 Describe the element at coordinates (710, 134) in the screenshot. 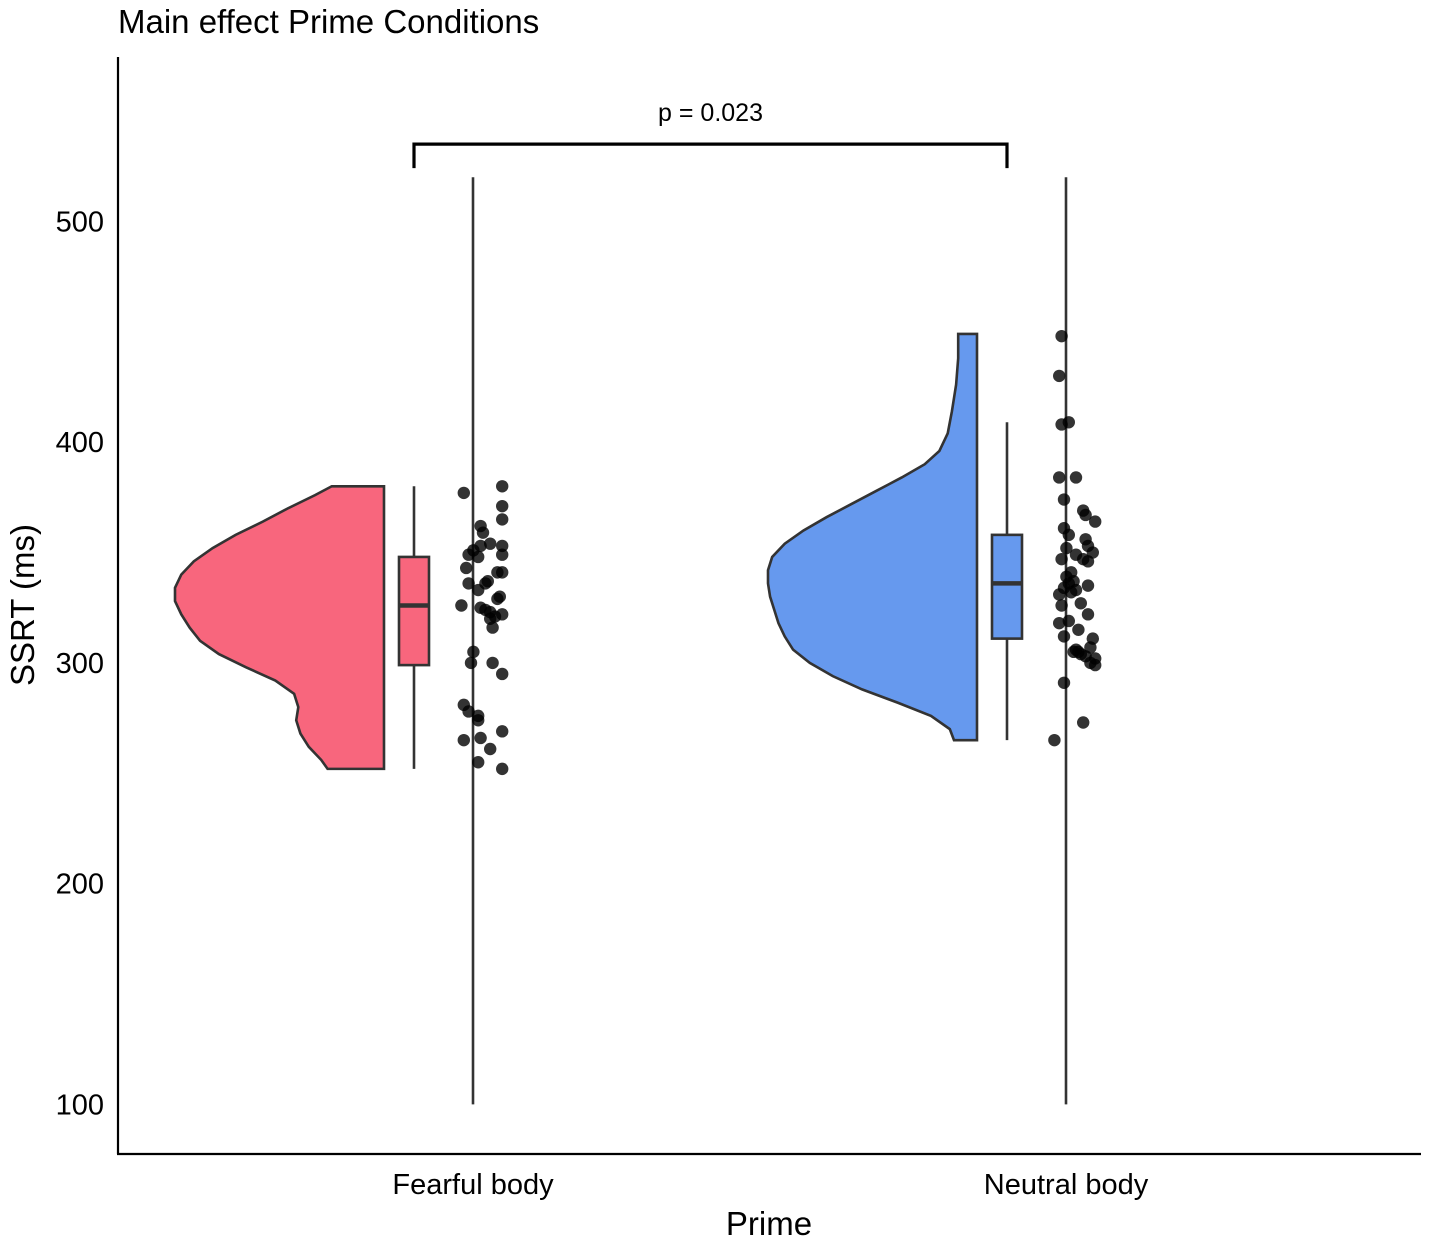

I see `significance-annotation: p = 0.023` at that location.